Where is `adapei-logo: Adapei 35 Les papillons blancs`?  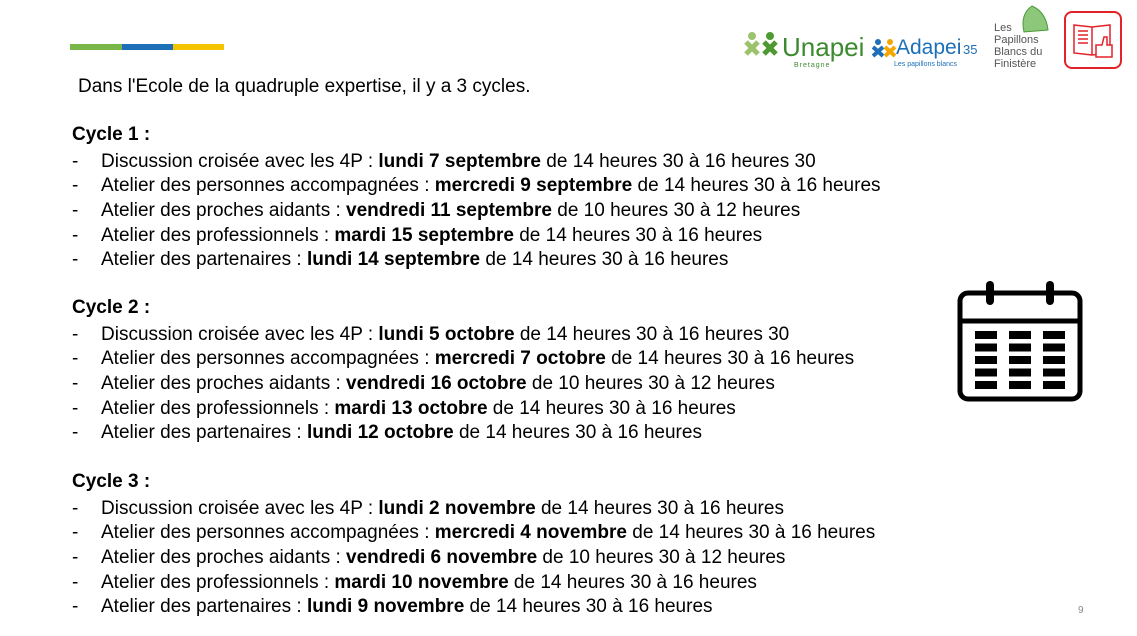 adapei-logo: Adapei 35 Les papillons blancs is located at coordinates (924, 52).